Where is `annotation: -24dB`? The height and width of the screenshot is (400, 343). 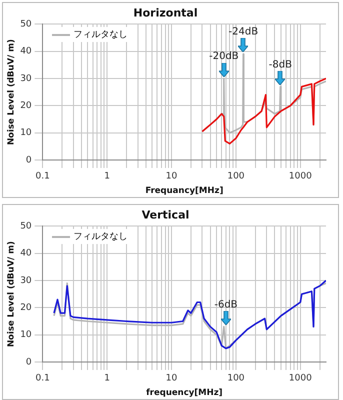 annotation: -24dB is located at coordinates (243, 32).